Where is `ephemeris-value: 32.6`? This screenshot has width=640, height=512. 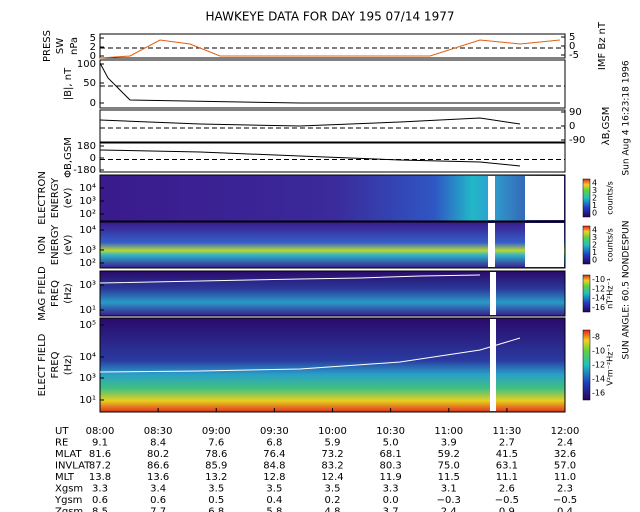 ephemeris-value: 32.6 is located at coordinates (565, 454).